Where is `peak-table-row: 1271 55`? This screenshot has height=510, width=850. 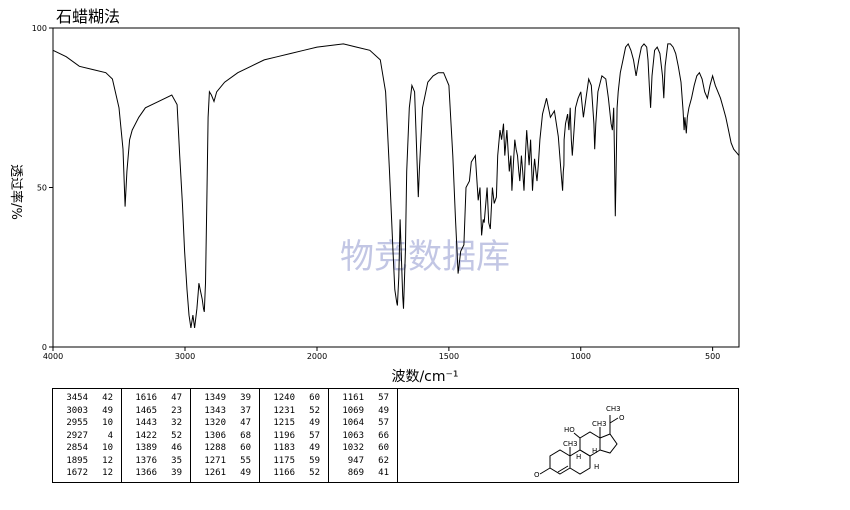 peak-table-row: 1271 55 is located at coordinates (225, 461).